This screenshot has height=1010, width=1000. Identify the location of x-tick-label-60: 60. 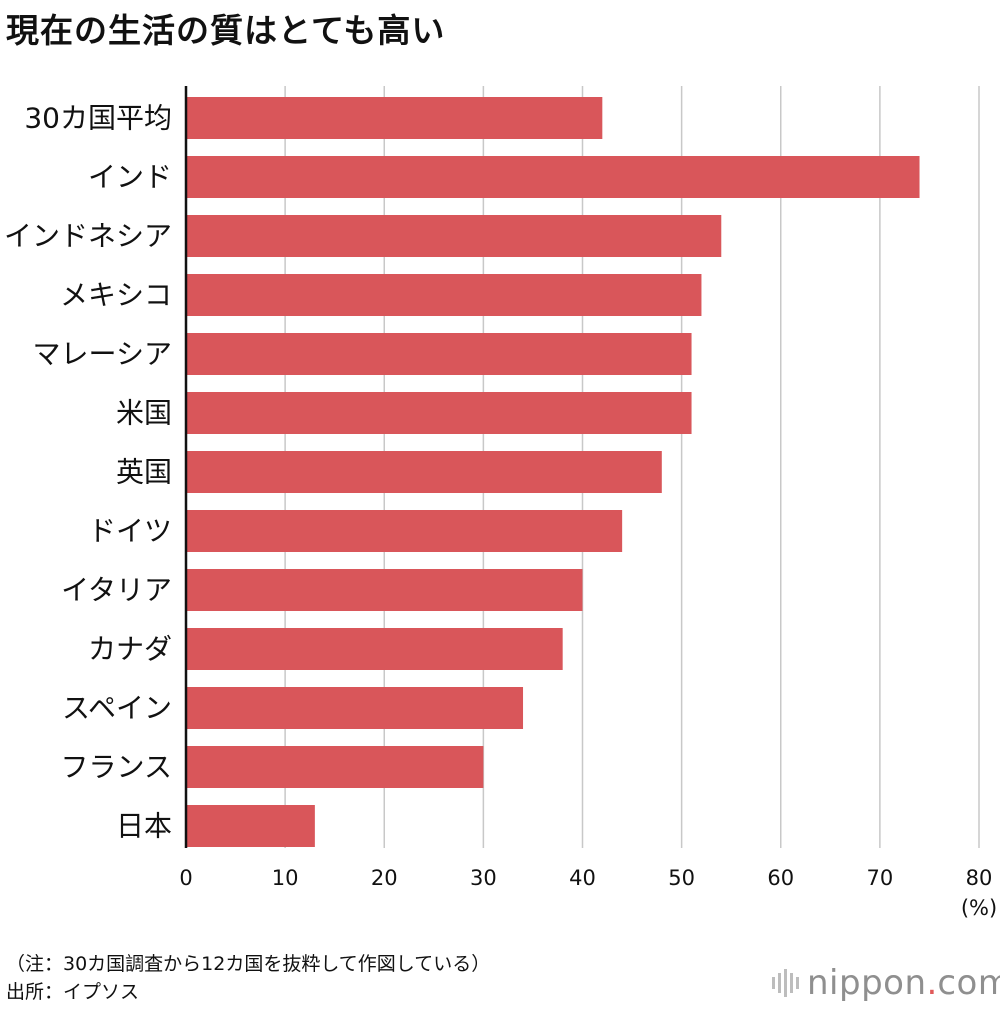
(780, 878).